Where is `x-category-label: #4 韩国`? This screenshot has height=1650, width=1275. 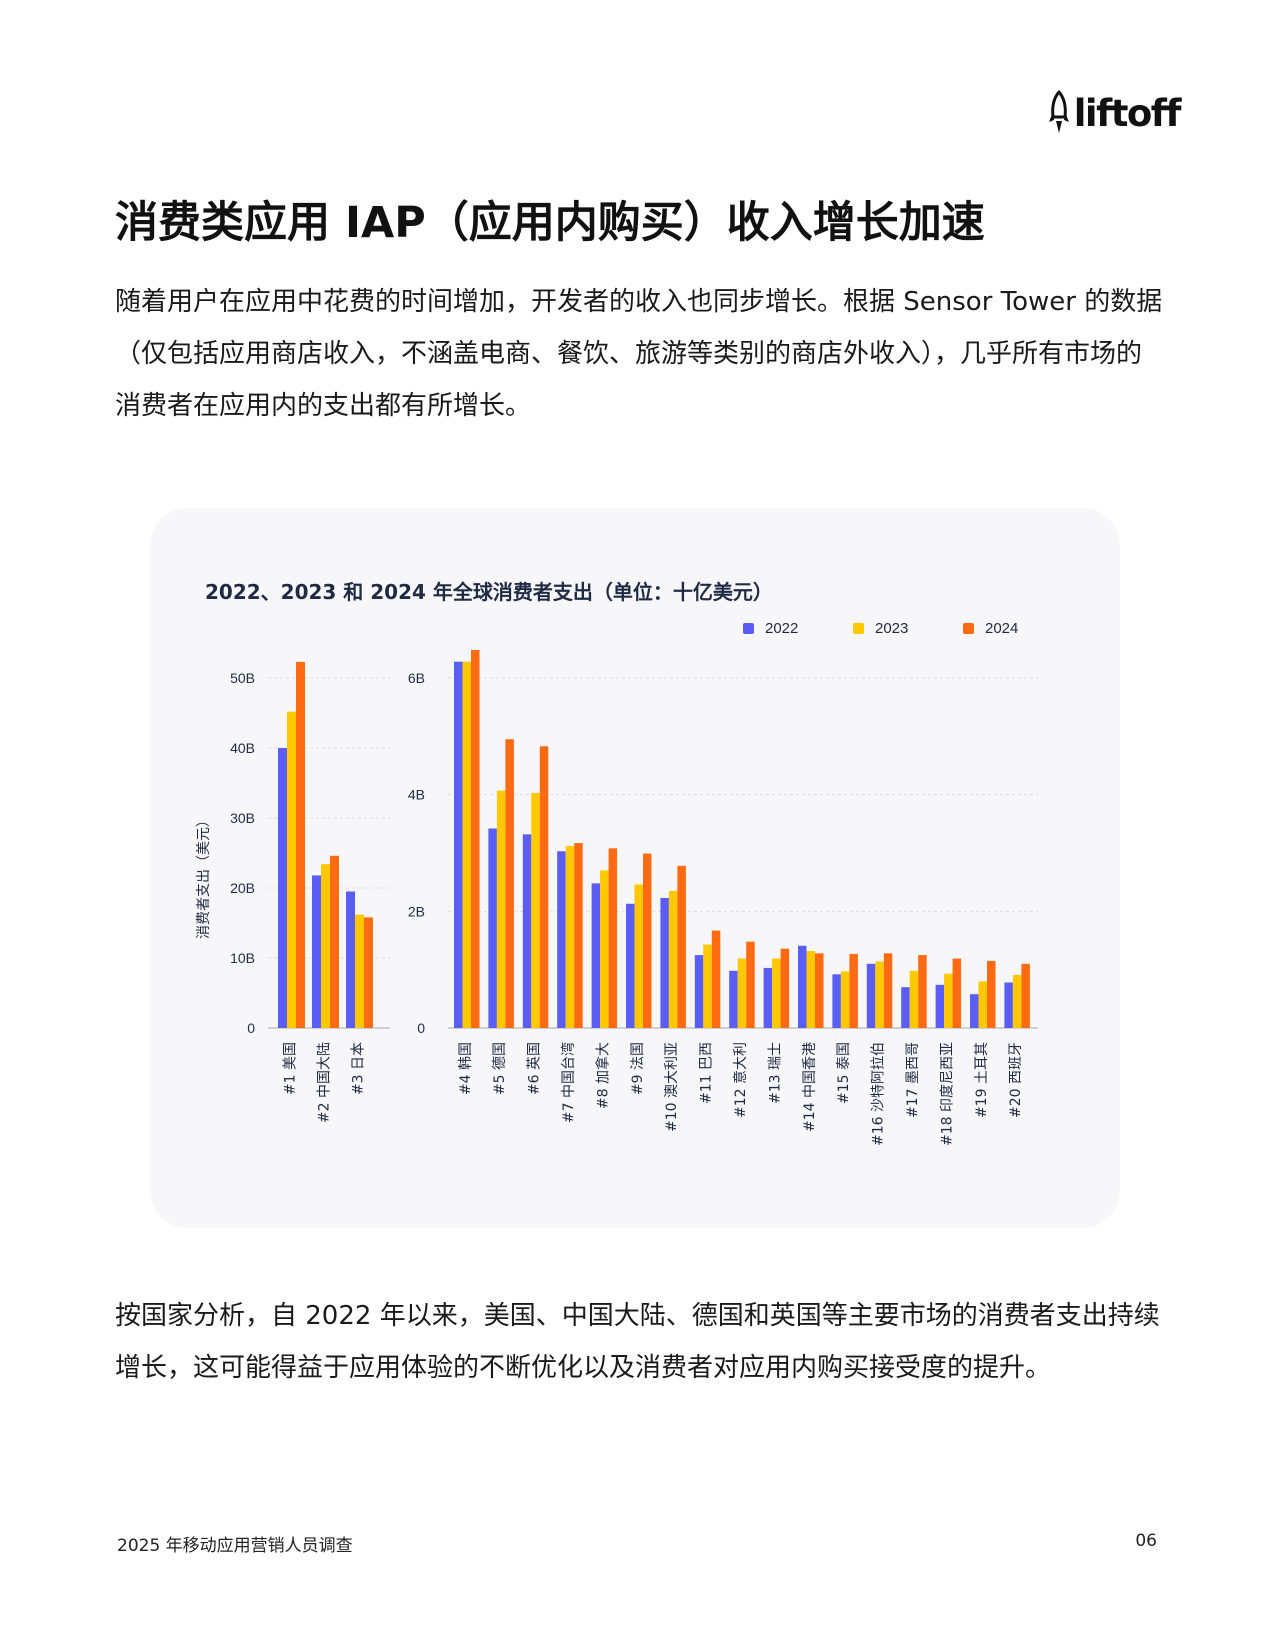 x-category-label: #4 韩国 is located at coordinates (466, 1068).